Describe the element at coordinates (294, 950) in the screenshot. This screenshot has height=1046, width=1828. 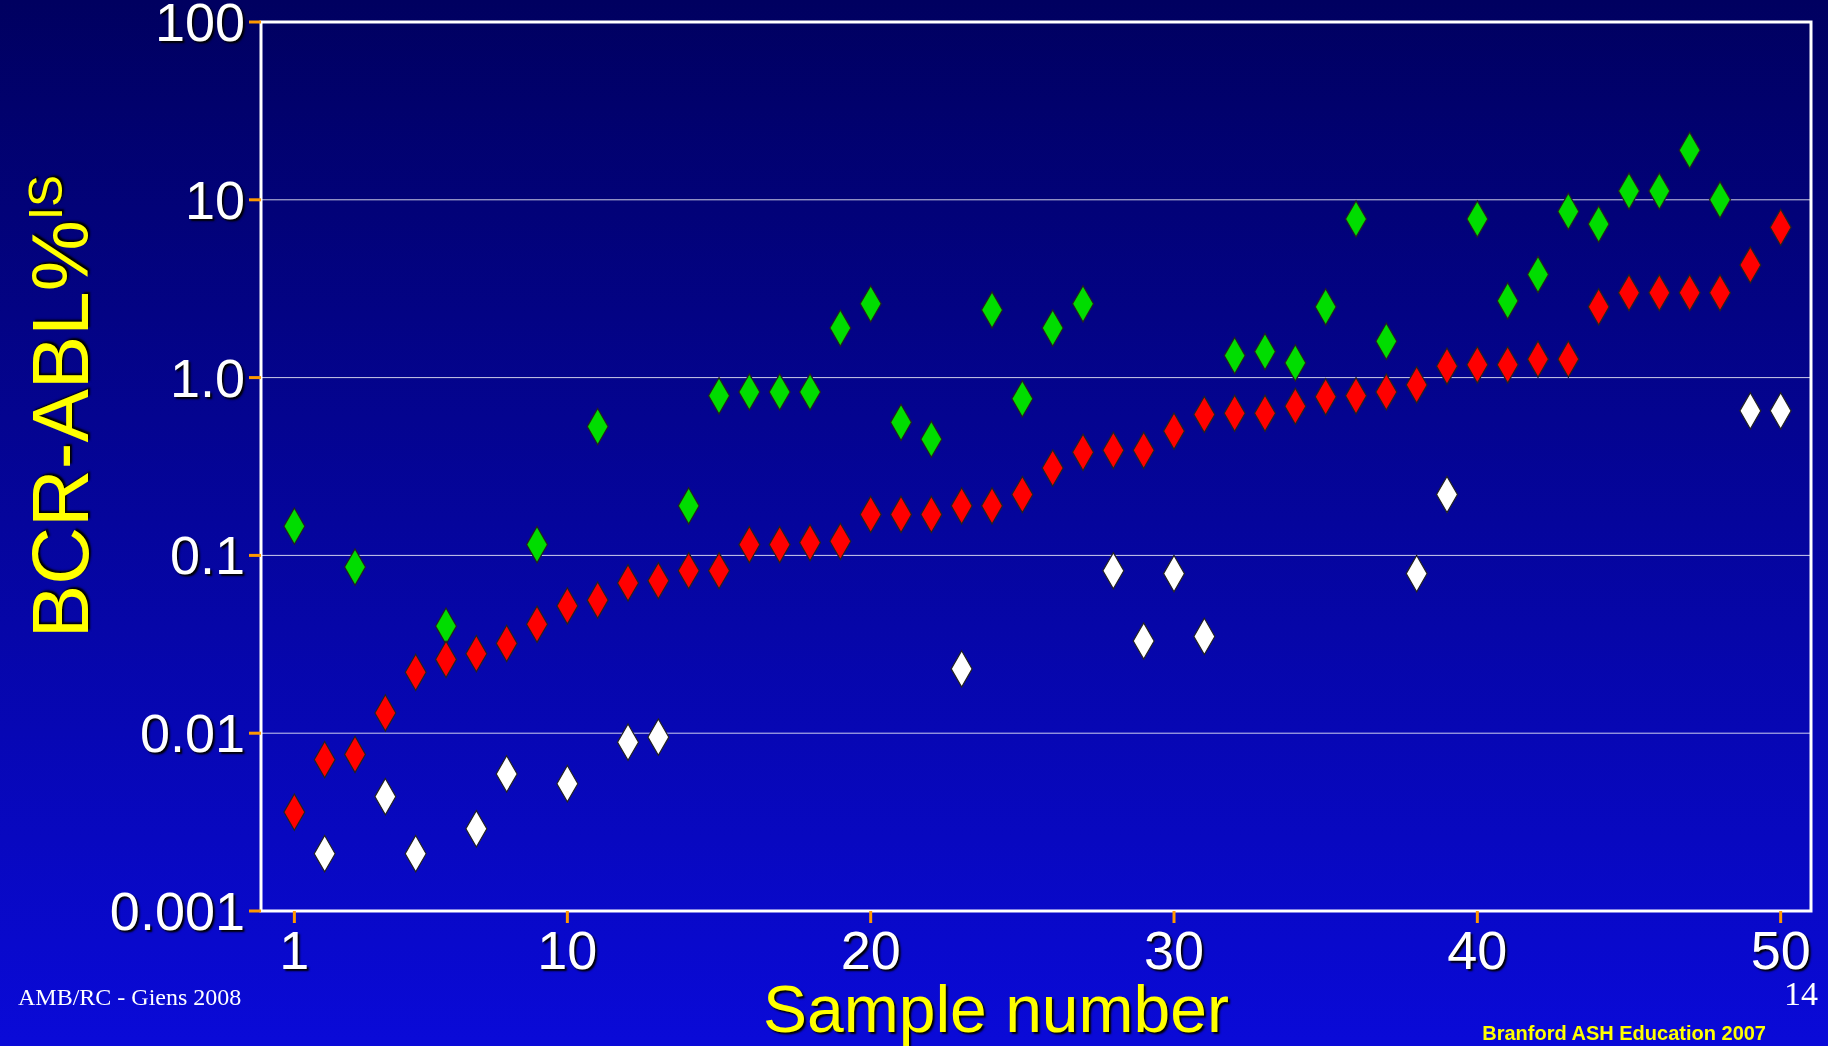
I see `x-tick-label: 1` at that location.